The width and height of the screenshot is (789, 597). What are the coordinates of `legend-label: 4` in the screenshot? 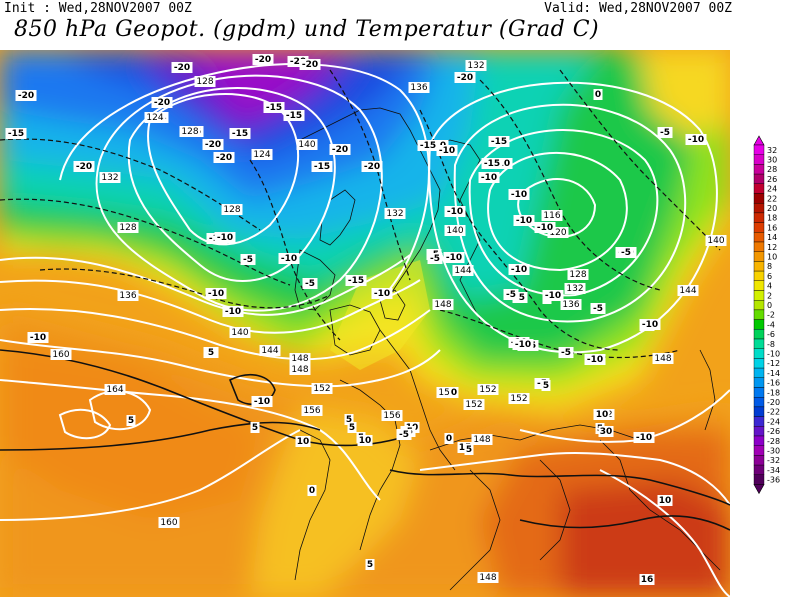 It's located at (769, 286).